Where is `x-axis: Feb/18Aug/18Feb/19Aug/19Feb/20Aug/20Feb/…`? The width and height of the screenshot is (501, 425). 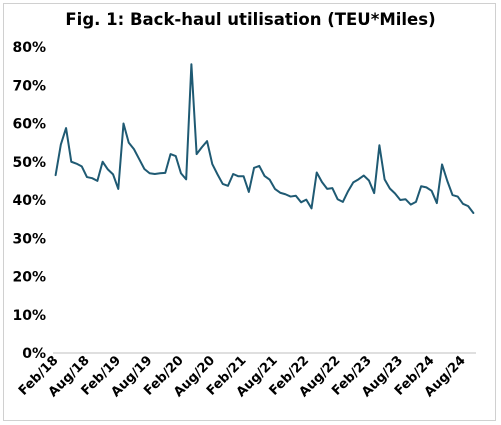 x-axis: Feb/18Aug/18Feb/19Aug/19Feb/20Aug/20Feb/… is located at coordinates (246, 376).